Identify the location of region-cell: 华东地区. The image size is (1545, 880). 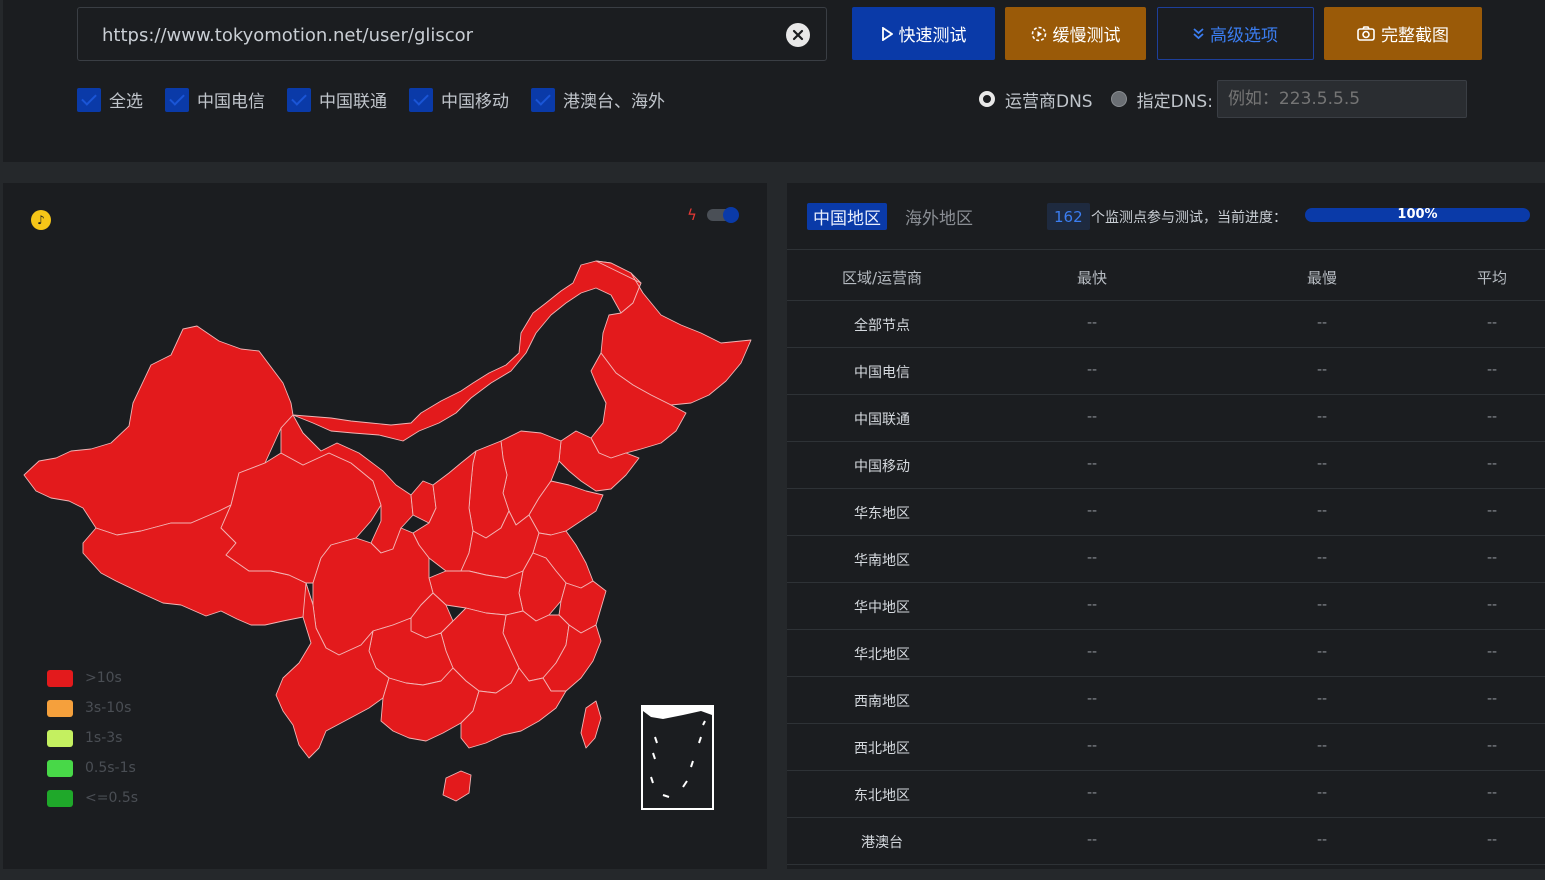
(882, 514).